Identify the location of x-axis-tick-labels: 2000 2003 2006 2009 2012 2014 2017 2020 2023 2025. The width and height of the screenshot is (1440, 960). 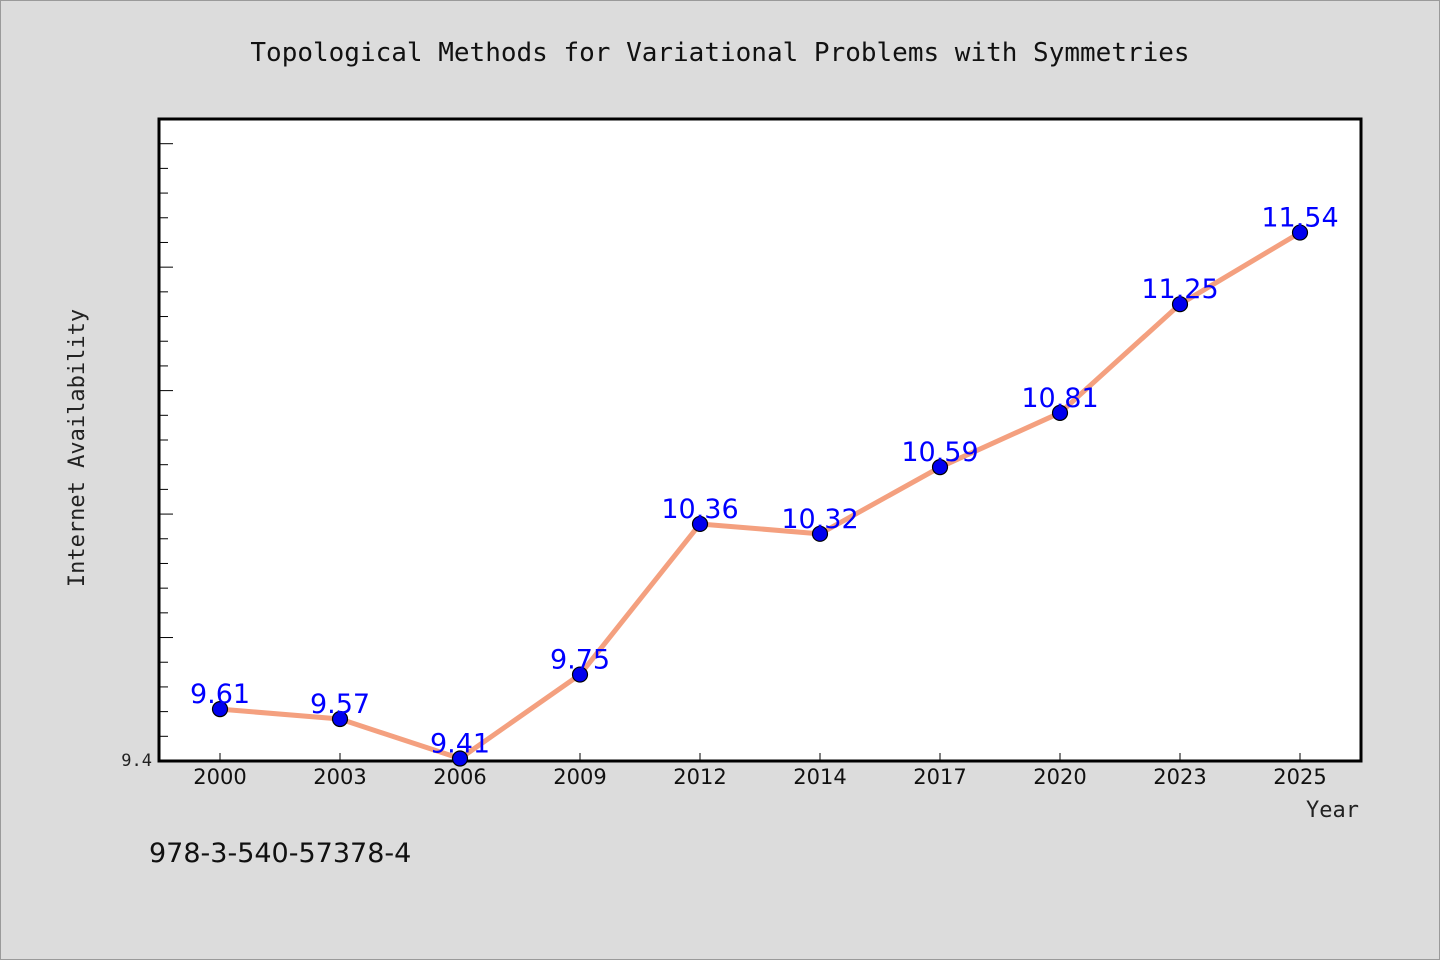
(759, 777).